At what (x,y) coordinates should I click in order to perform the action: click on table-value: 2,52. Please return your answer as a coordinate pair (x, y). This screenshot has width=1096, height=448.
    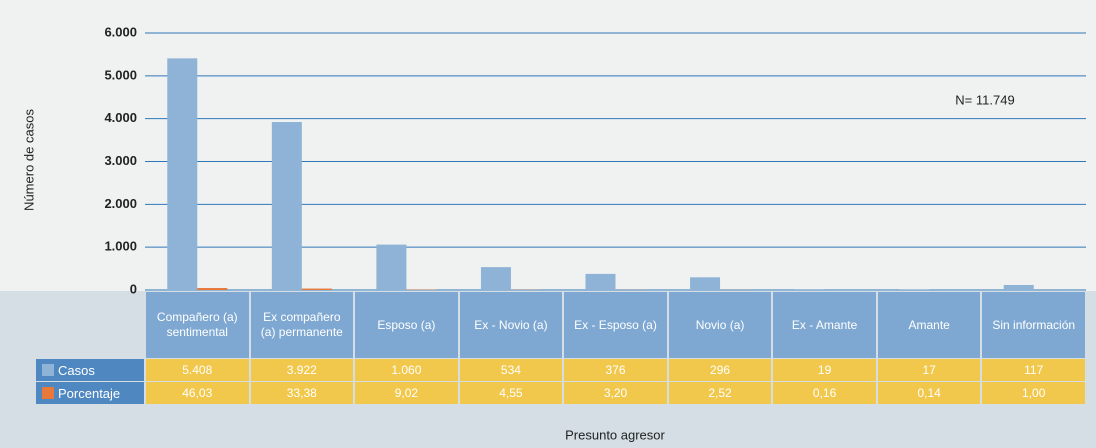
    Looking at the image, I should click on (720, 393).